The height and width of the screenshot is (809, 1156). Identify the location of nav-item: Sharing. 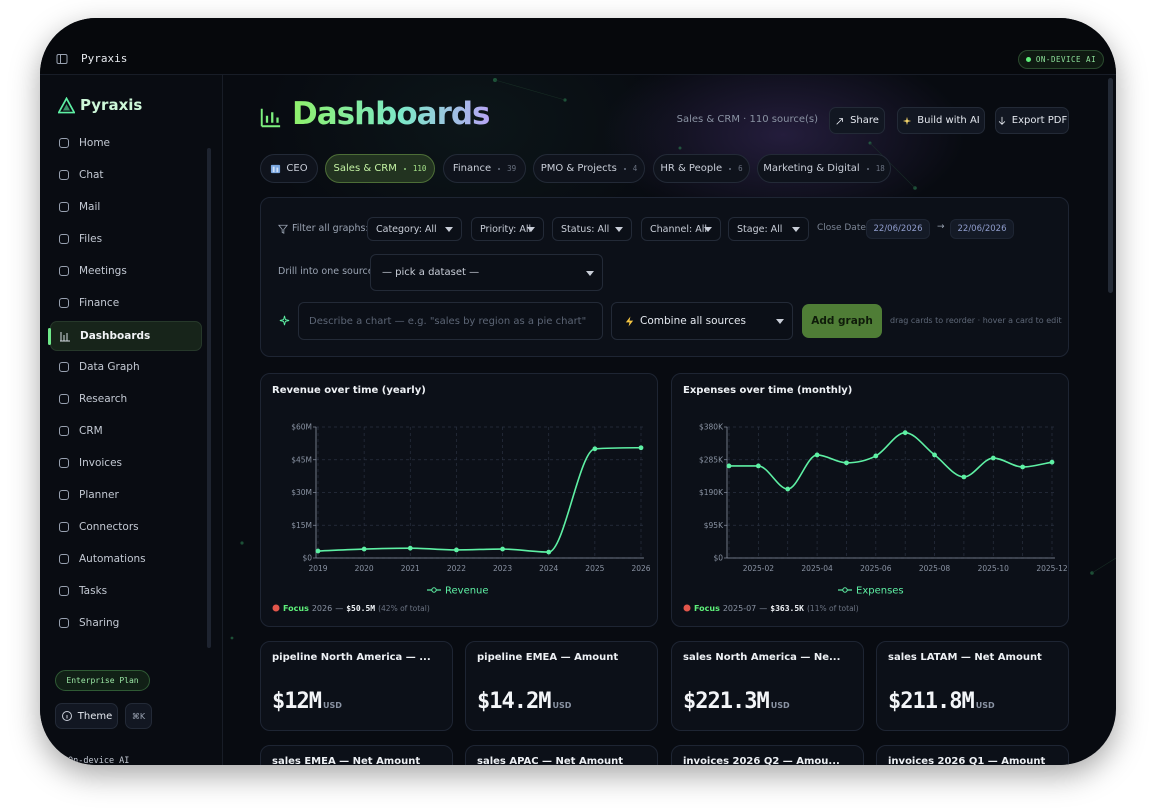
(126, 624).